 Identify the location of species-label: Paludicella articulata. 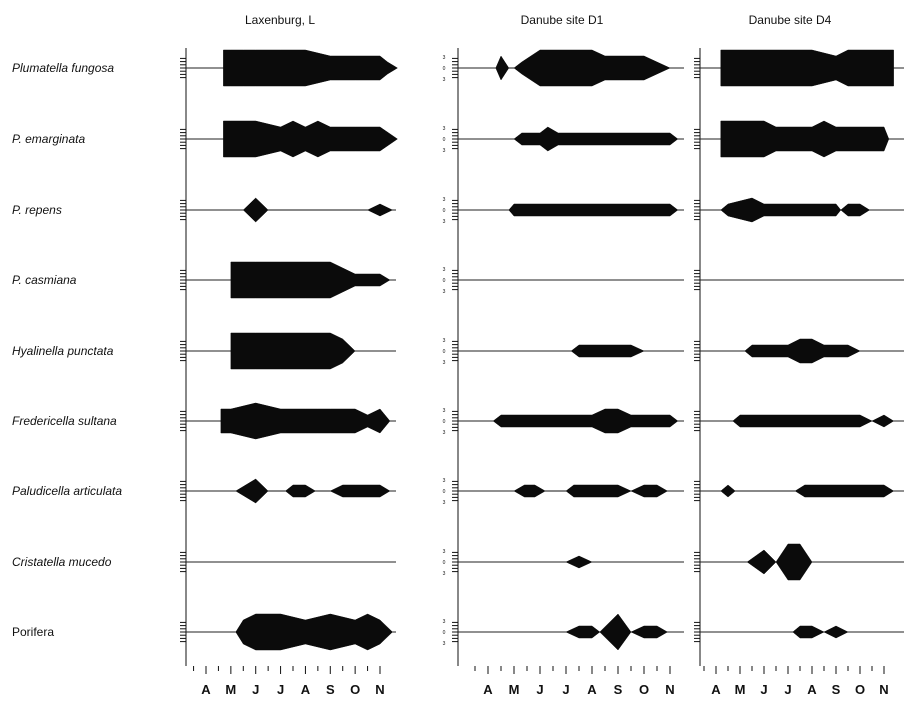
(67, 491).